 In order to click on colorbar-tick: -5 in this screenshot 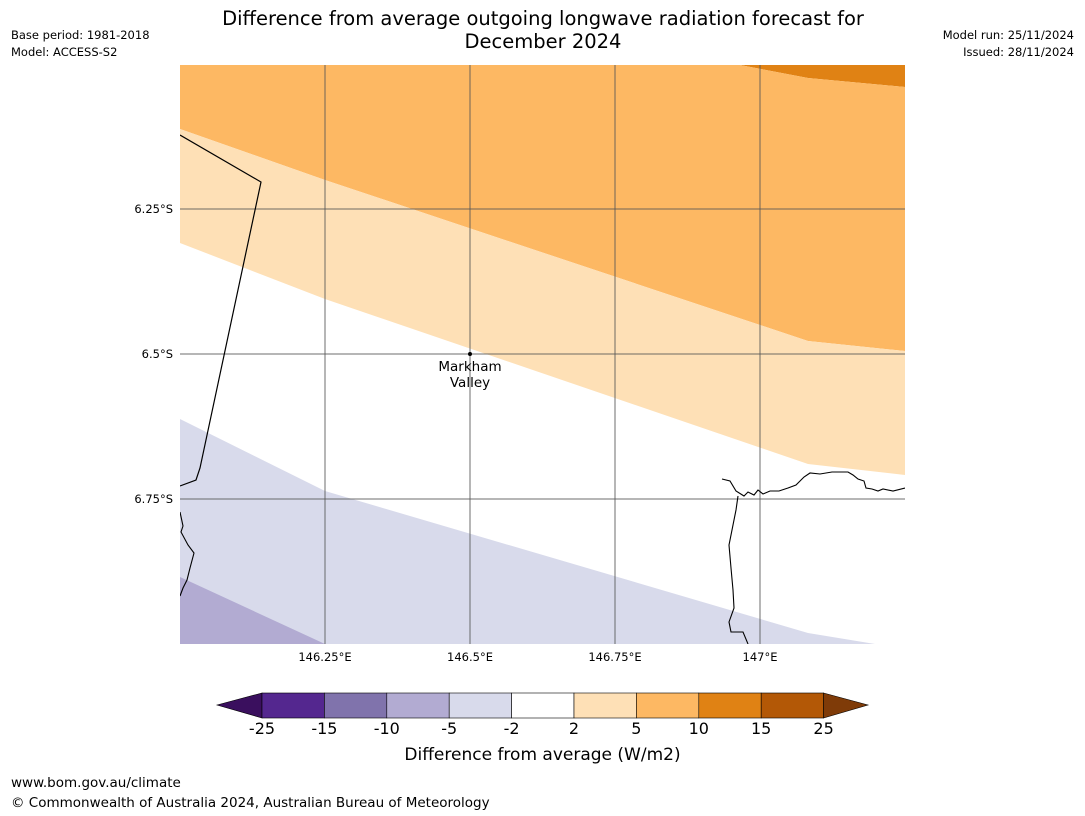, I will do `click(449, 728)`.